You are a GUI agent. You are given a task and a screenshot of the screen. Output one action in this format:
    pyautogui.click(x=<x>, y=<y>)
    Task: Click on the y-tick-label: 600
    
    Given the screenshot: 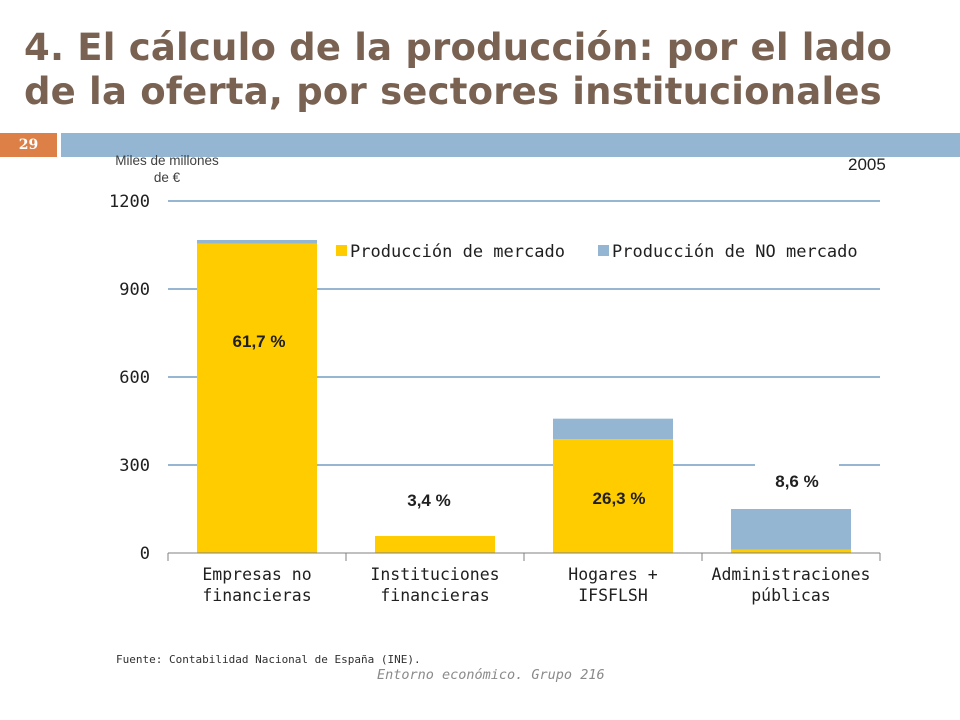 What is the action you would take?
    pyautogui.click(x=134, y=378)
    